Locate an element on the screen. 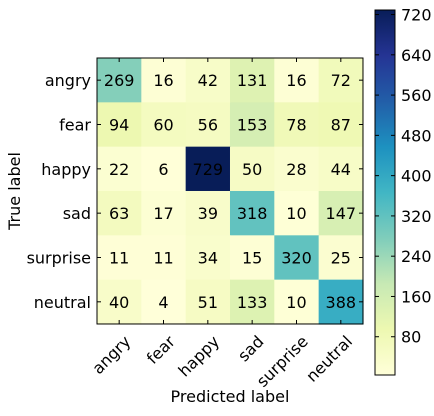 The height and width of the screenshot is (416, 434). x-tick-label: sad is located at coordinates (250, 348).